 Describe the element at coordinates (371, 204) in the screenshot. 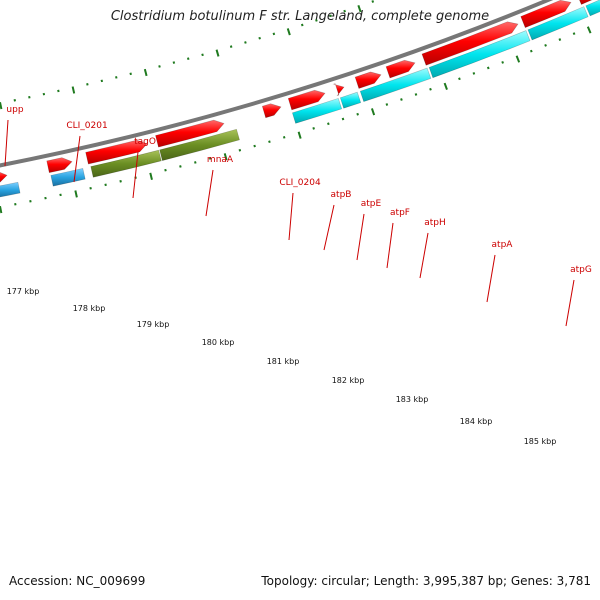

I see `gene-label: atpE` at that location.